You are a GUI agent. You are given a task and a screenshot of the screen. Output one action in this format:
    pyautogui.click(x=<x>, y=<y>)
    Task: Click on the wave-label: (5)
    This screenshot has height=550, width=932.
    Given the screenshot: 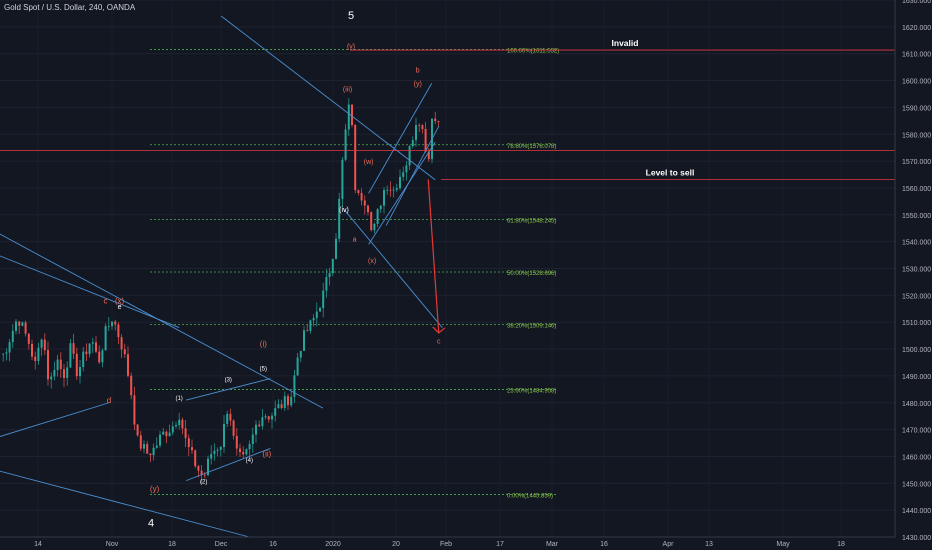 What is the action you would take?
    pyautogui.click(x=263, y=370)
    